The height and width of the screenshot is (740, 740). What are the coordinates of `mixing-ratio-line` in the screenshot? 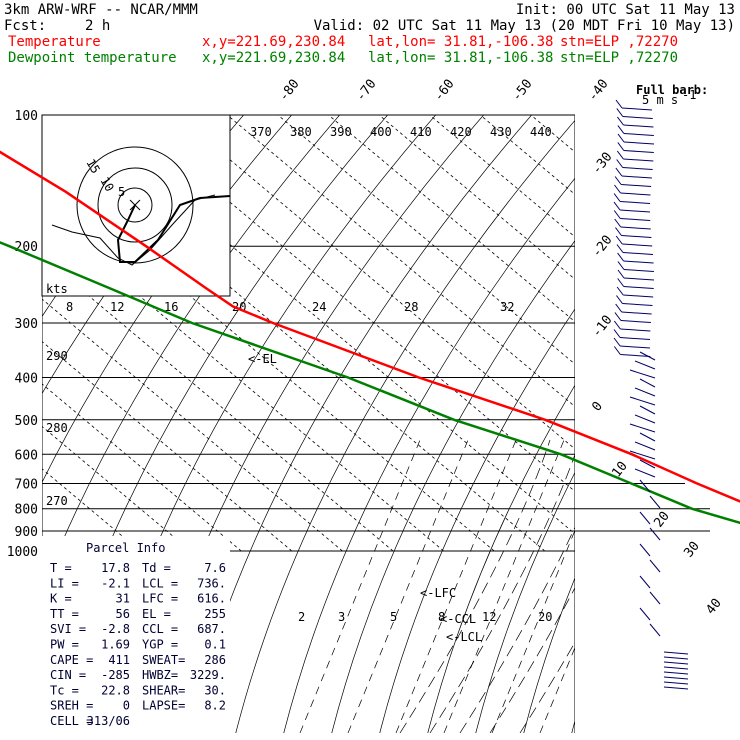 It's located at (533, 631).